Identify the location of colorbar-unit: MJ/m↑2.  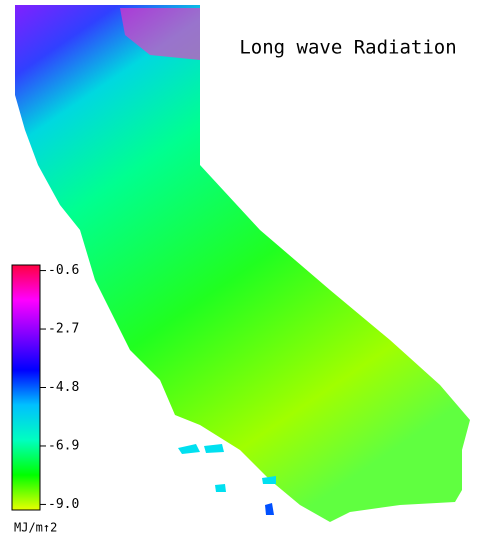
(35, 528).